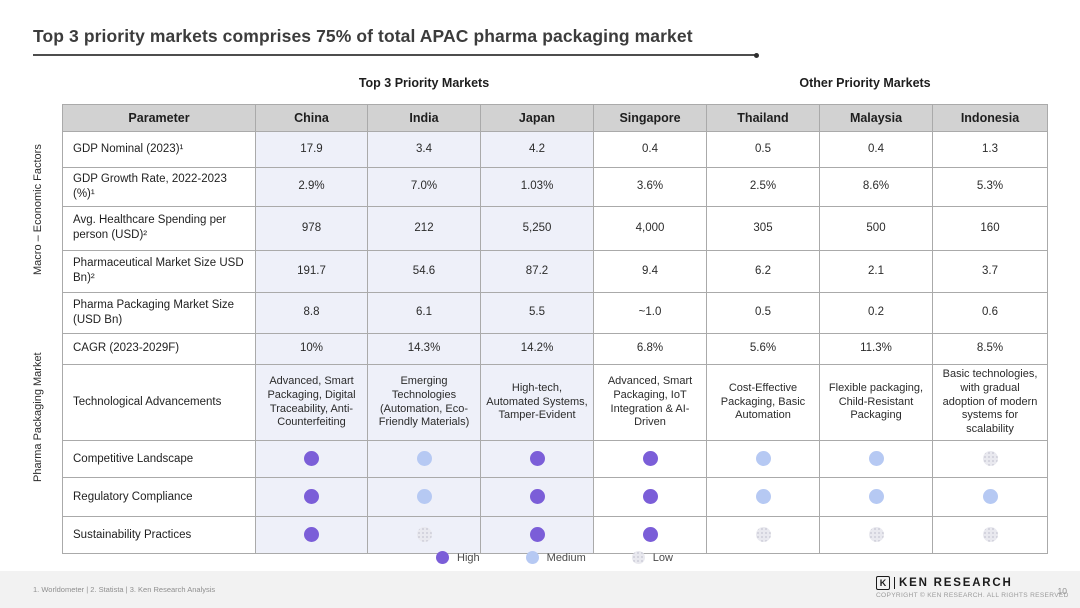 The image size is (1080, 608). Describe the element at coordinates (537, 312) in the screenshot. I see `value-cell: 5.5` at that location.